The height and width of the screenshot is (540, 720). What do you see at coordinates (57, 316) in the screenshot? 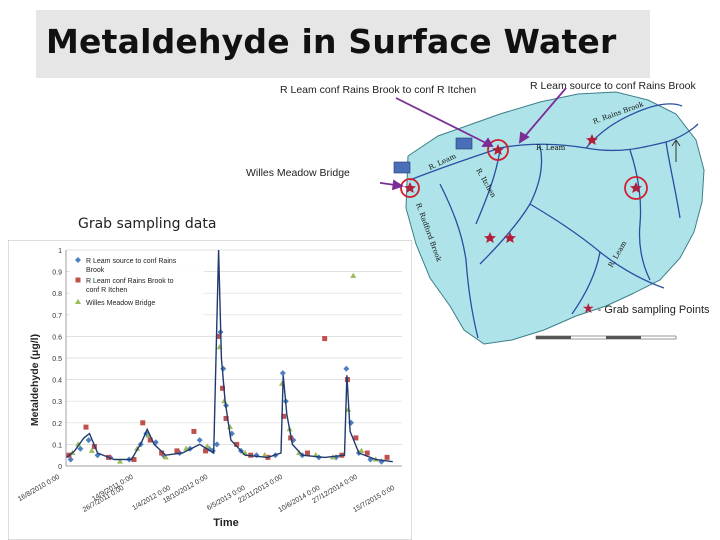
I see `y-tick-label: 0.7` at bounding box center [57, 316].